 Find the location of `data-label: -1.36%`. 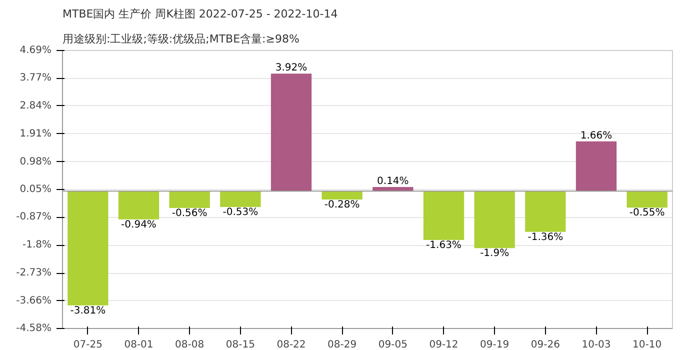

data-label: -1.36% is located at coordinates (546, 237).